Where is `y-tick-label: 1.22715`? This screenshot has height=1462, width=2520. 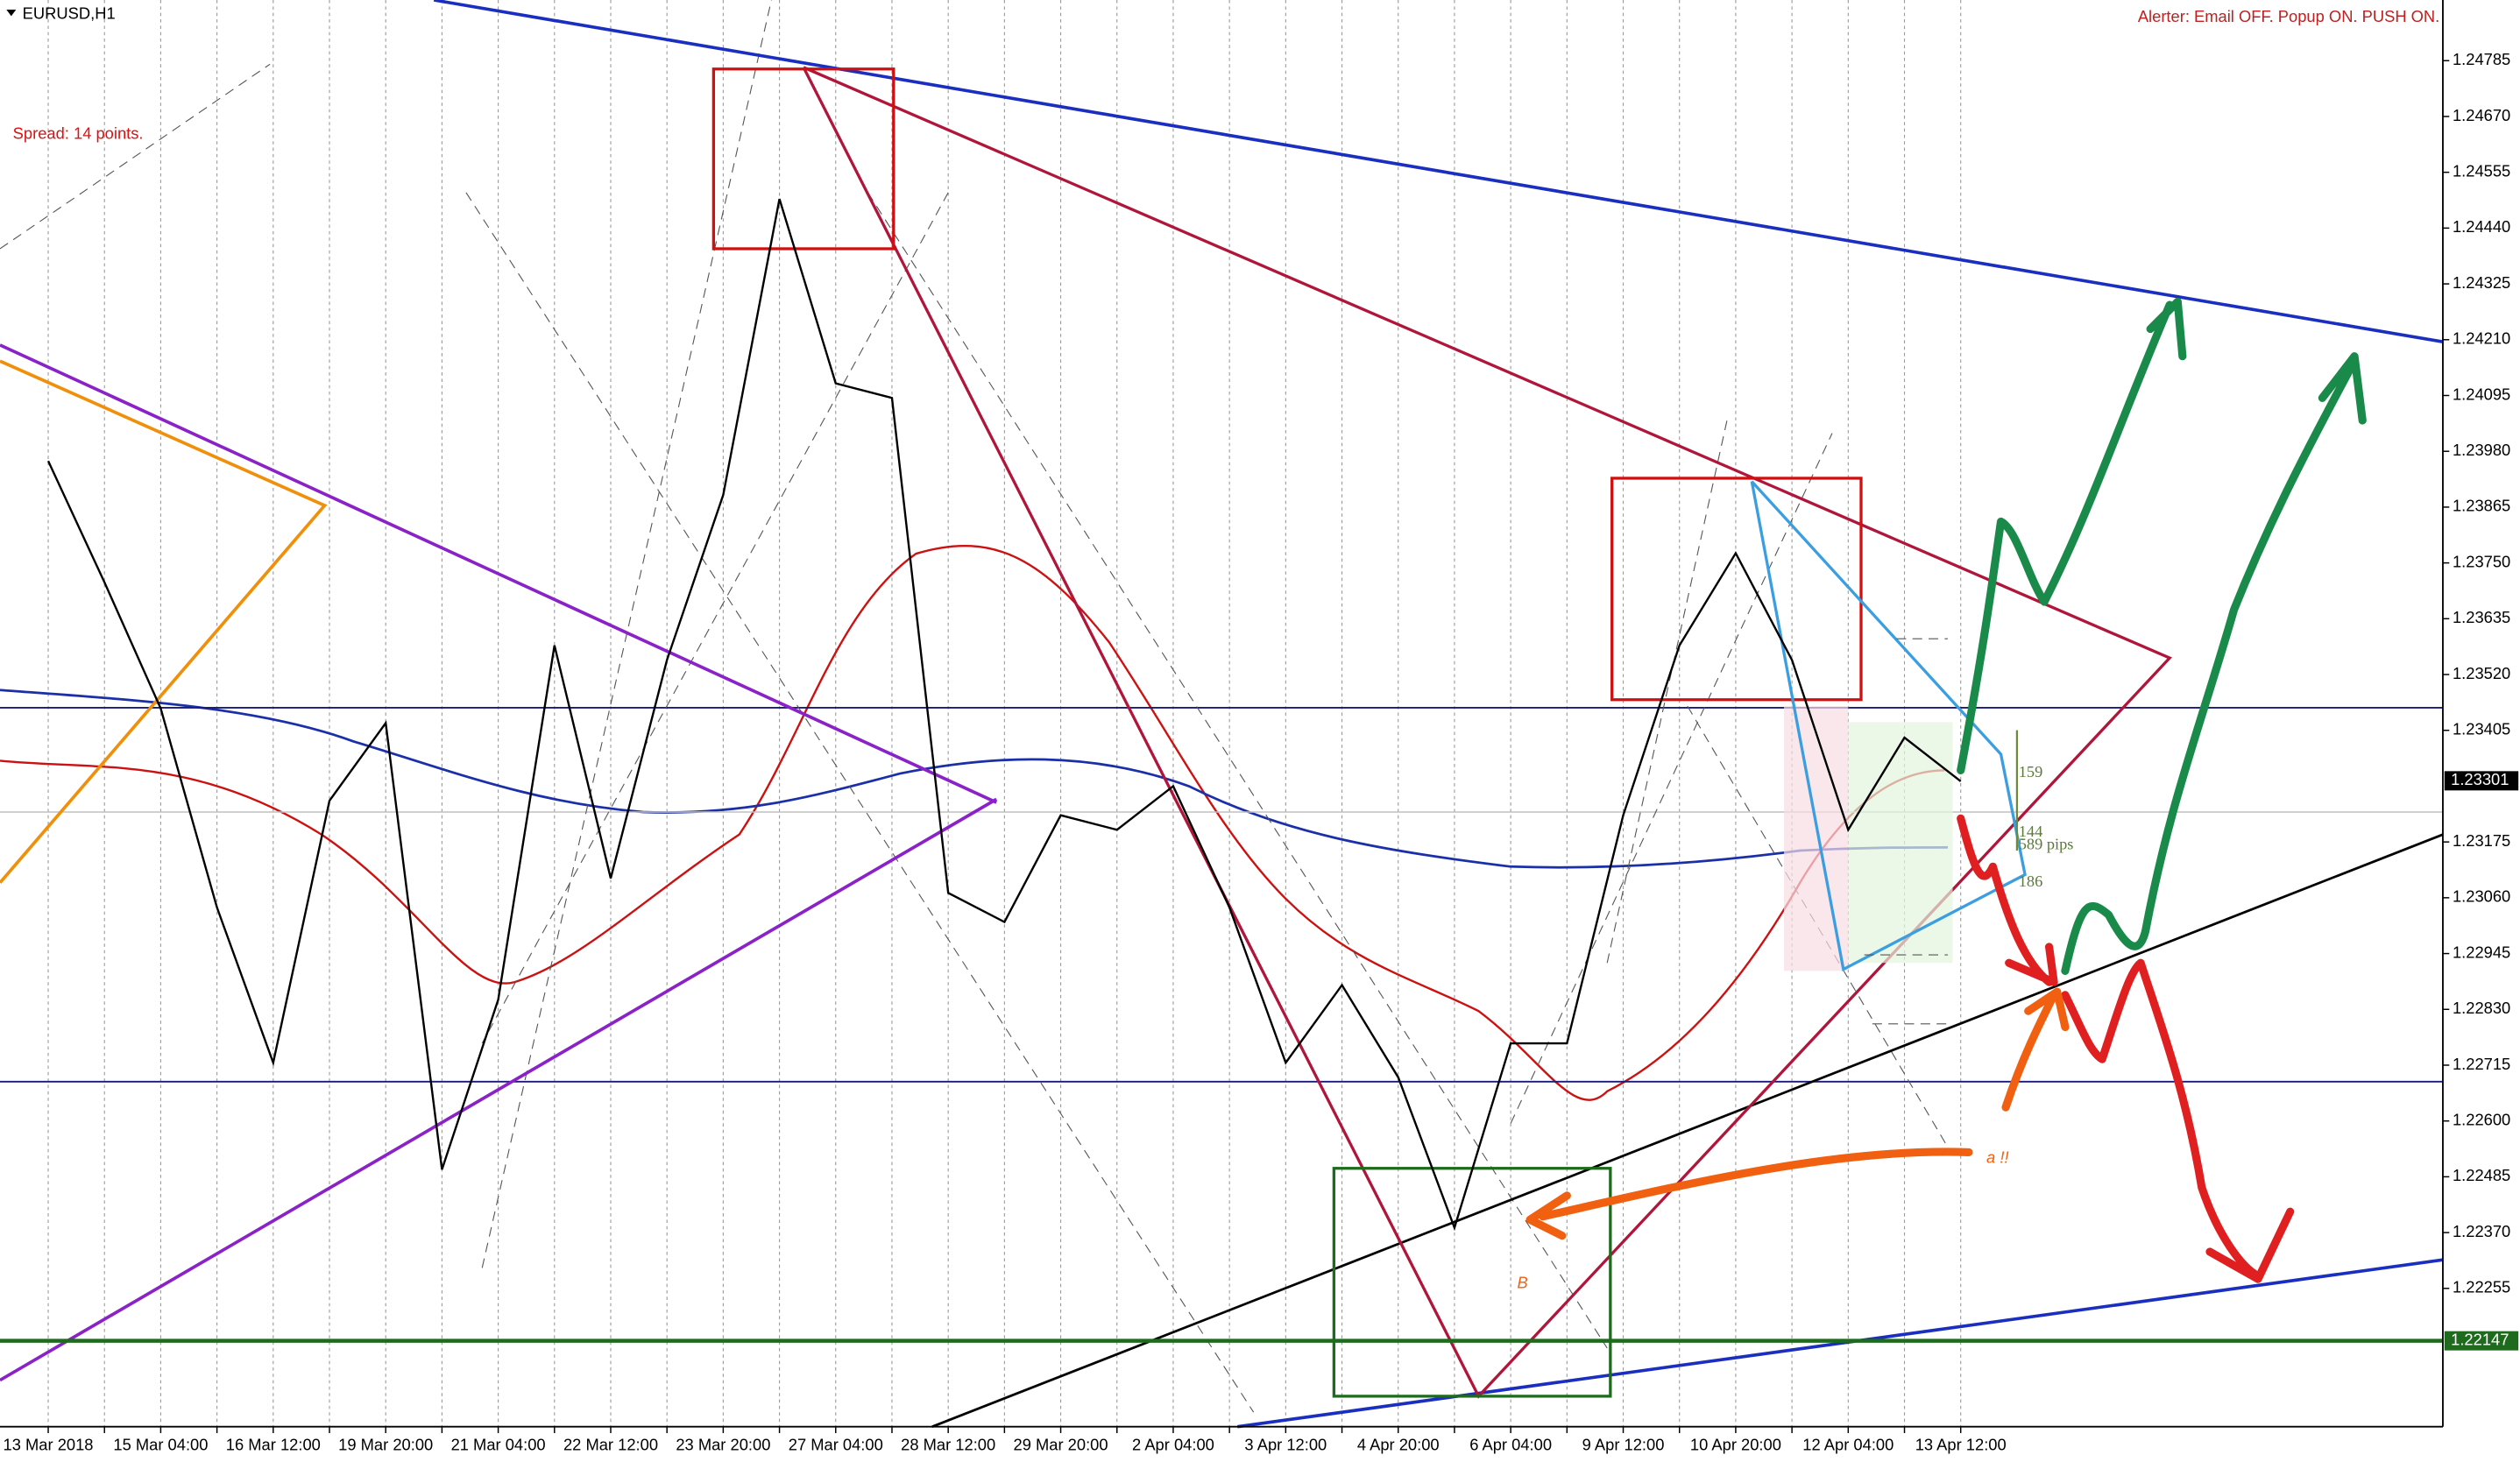 y-tick-label: 1.22715 is located at coordinates (2481, 1064).